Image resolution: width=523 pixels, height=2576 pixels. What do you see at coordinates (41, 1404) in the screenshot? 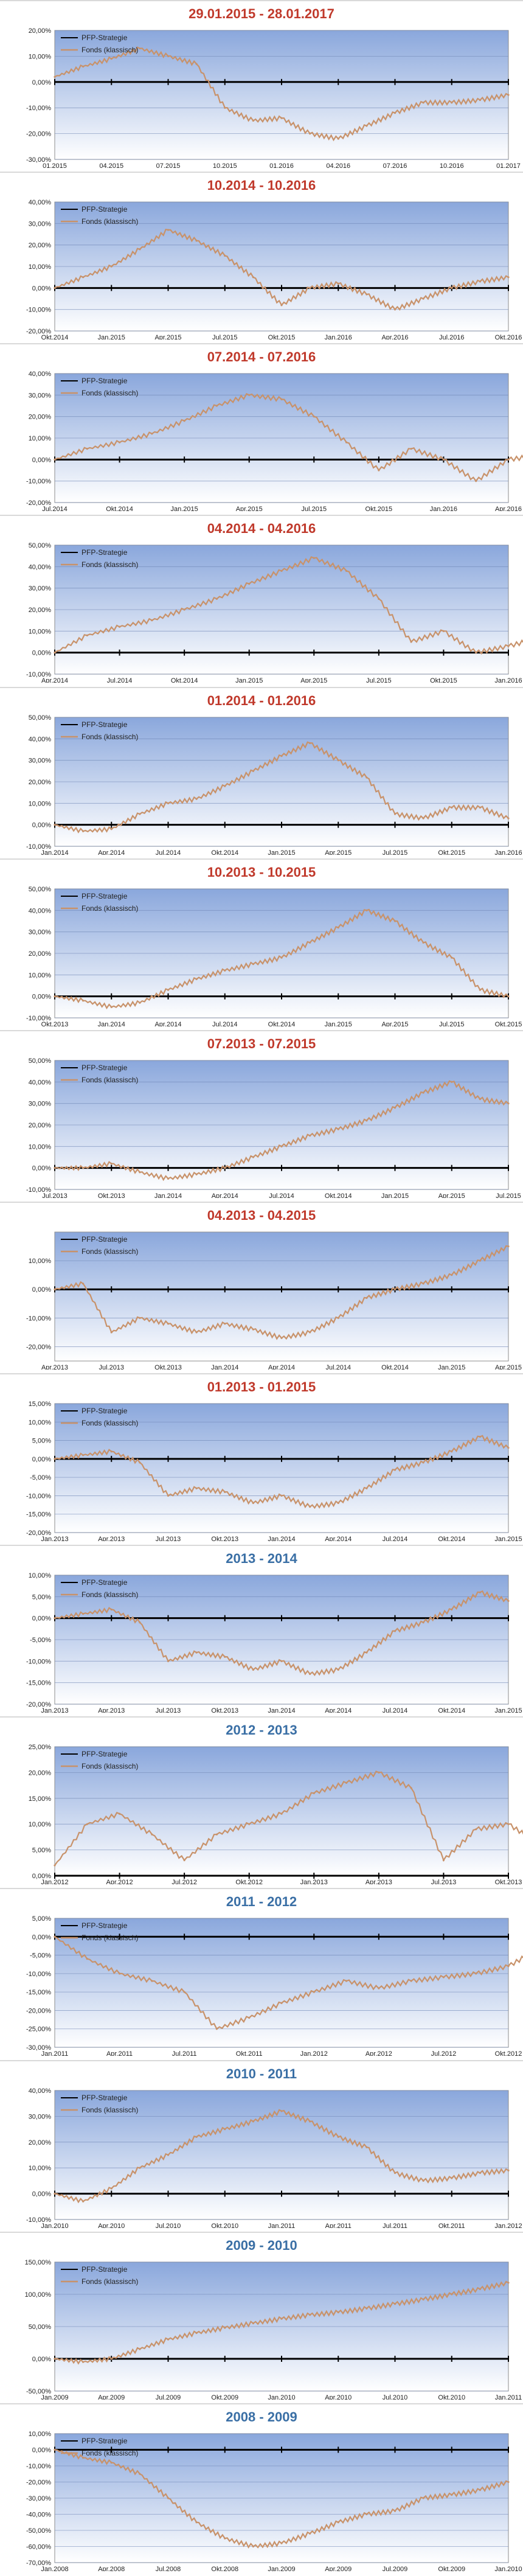
I see `y-tick-label: 15,00%` at bounding box center [41, 1404].